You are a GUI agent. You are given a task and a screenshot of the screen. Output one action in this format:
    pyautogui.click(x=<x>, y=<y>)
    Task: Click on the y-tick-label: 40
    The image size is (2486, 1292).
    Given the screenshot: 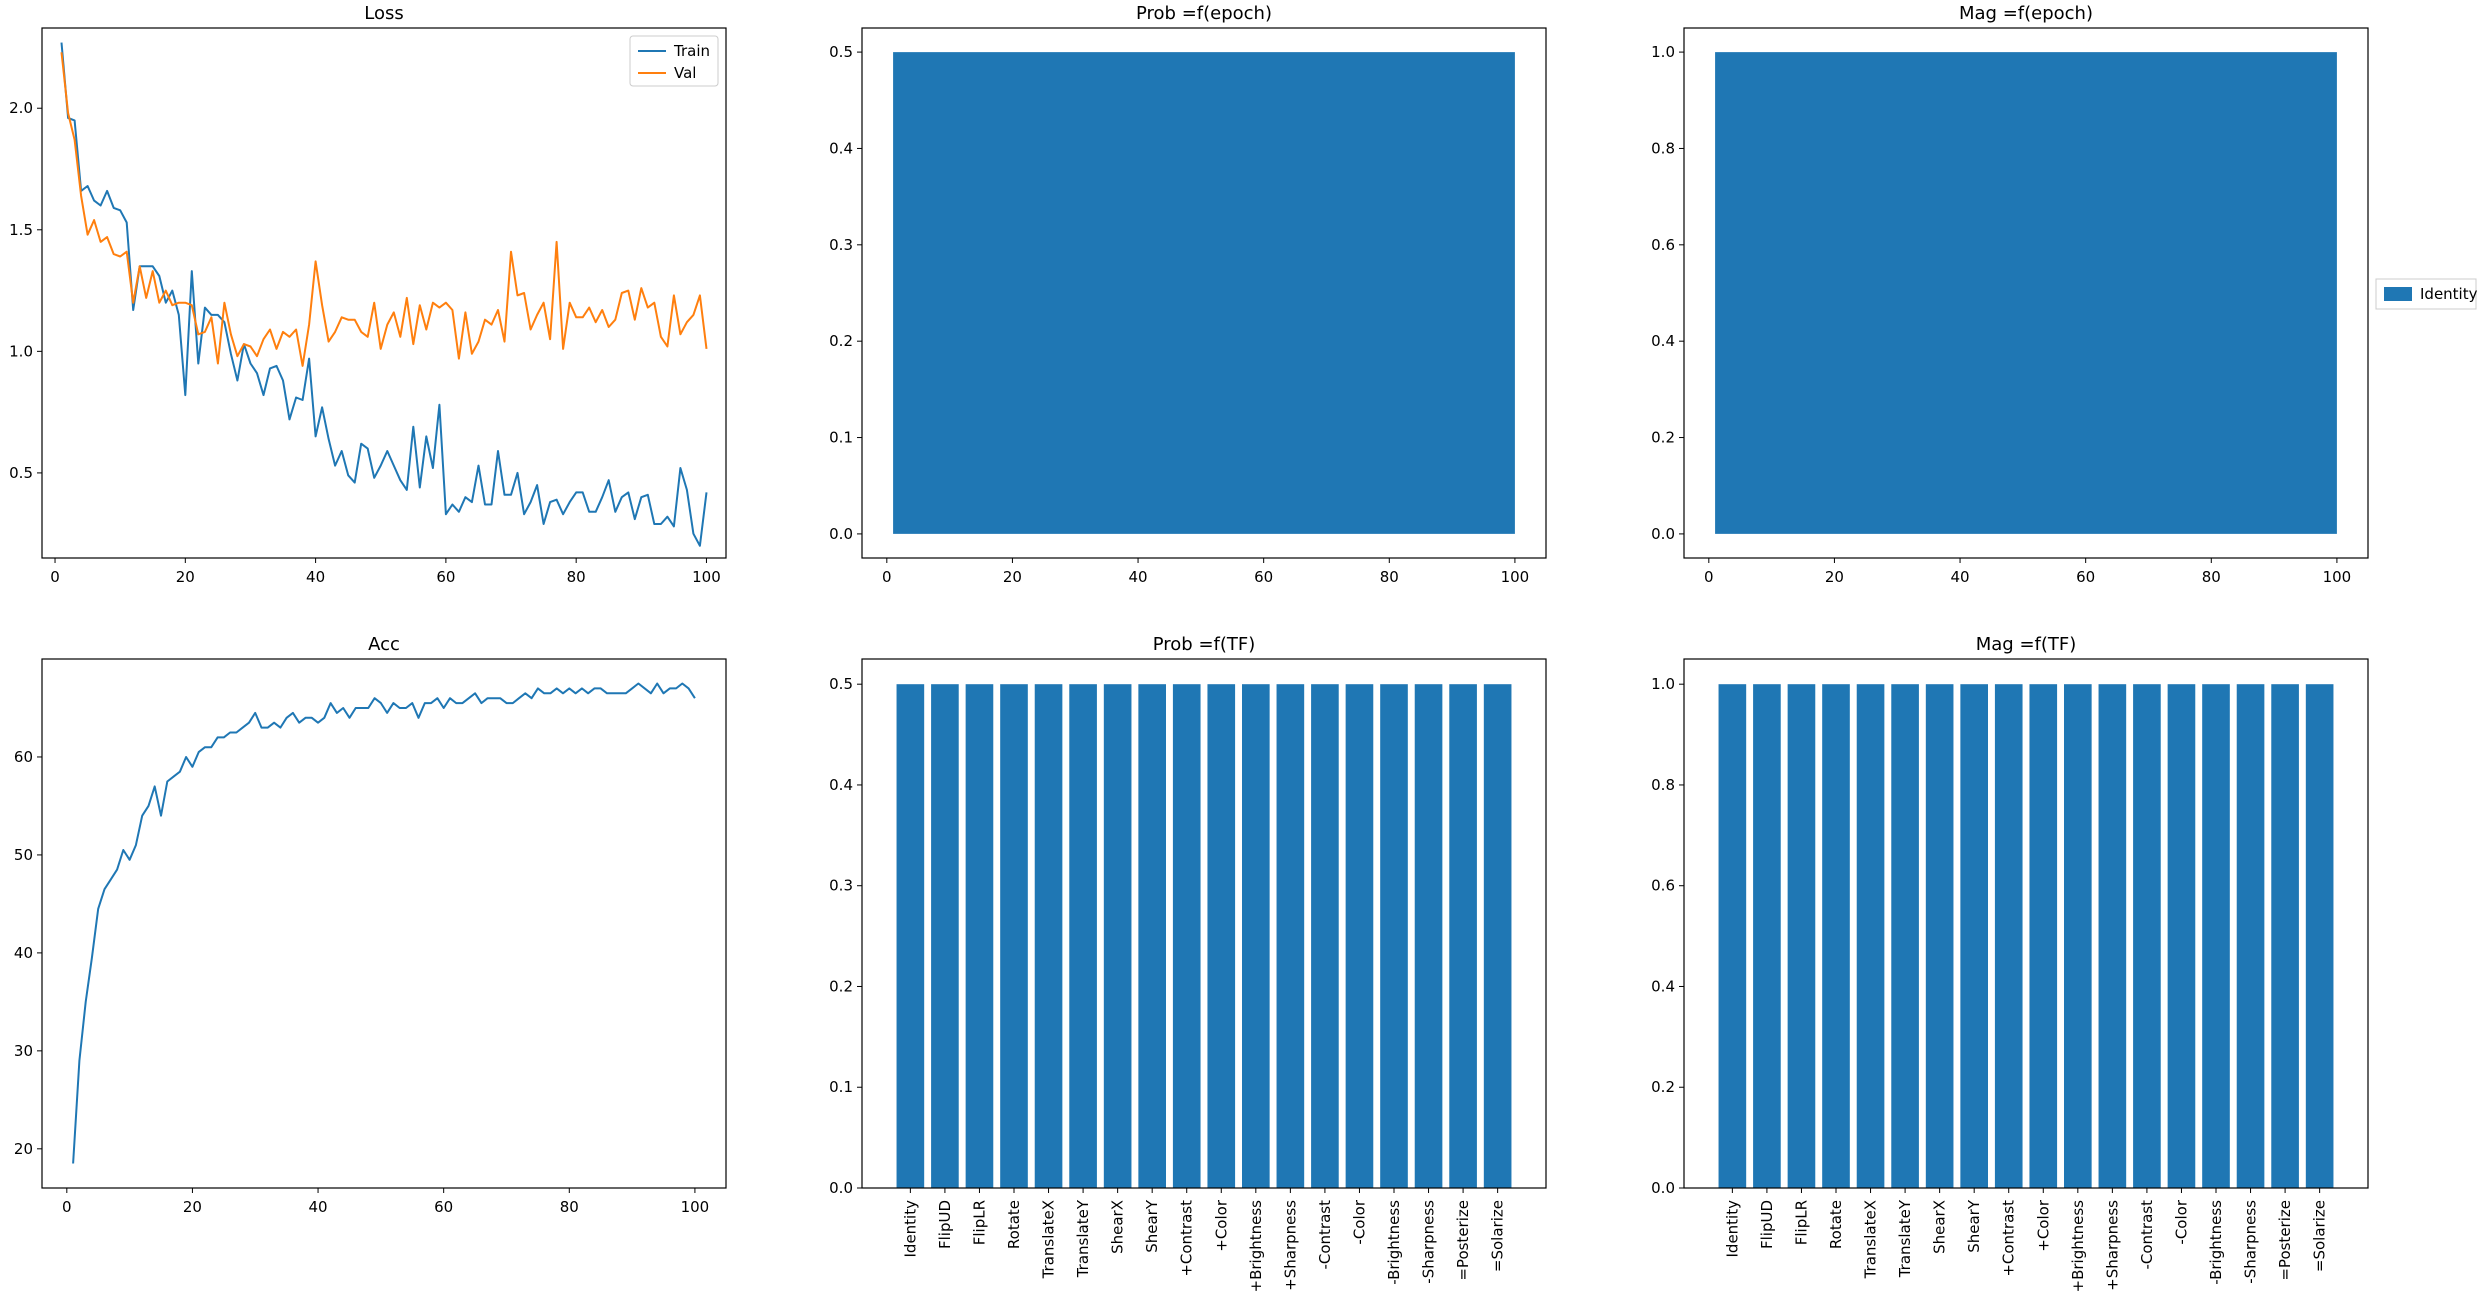 What is the action you would take?
    pyautogui.click(x=23, y=953)
    